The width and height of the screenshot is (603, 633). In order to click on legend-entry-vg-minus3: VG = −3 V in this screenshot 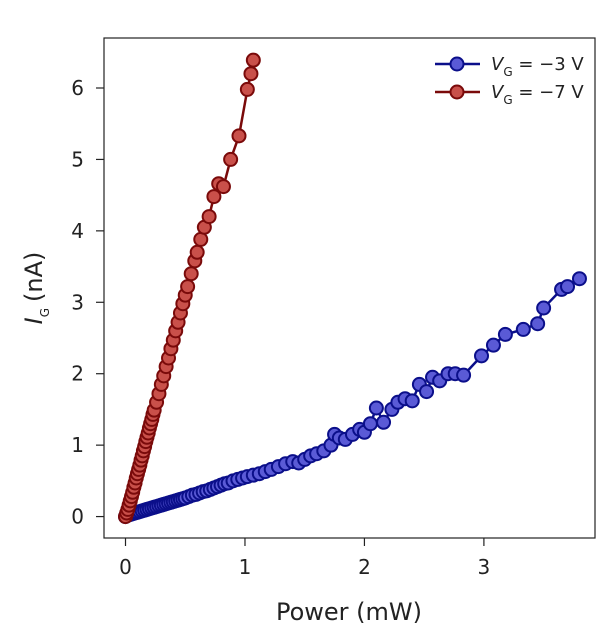, I will do `click(509, 66)`.